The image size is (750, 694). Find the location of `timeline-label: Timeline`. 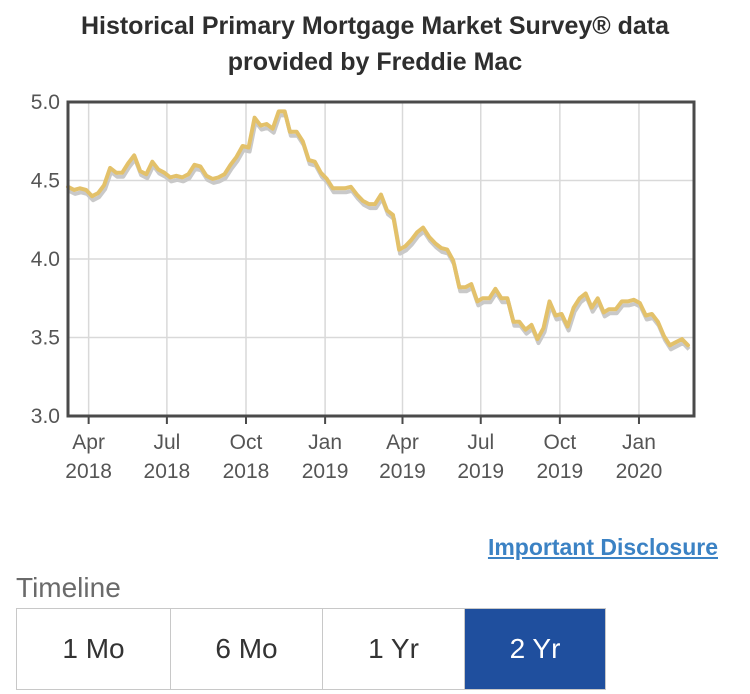

timeline-label: Timeline is located at coordinates (68, 587).